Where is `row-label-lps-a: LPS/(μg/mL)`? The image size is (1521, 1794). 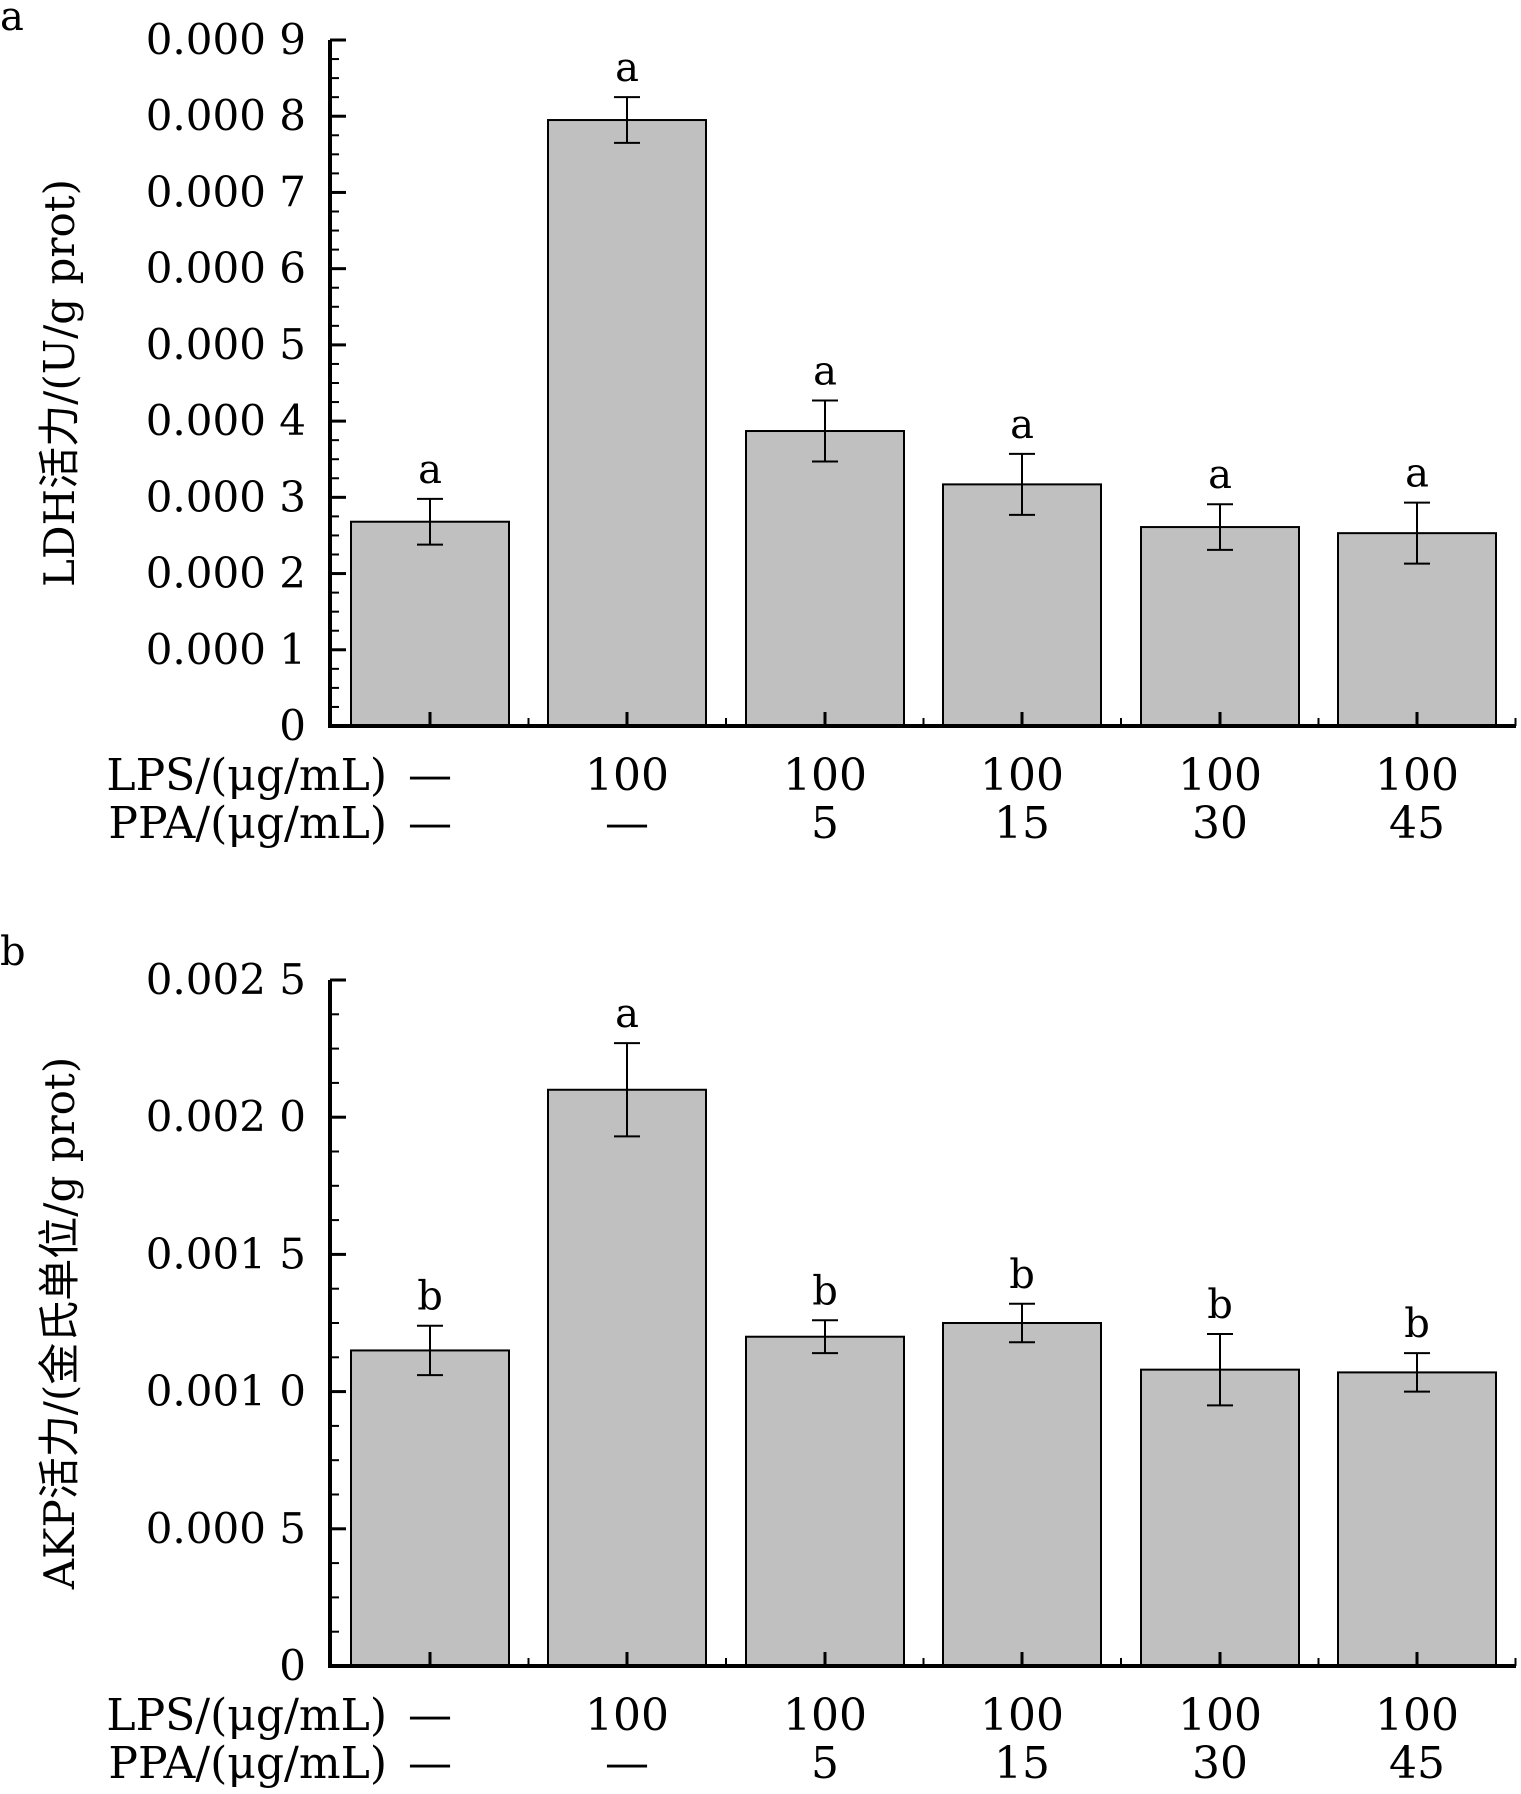 row-label-lps-a: LPS/(μg/mL) is located at coordinates (246, 775).